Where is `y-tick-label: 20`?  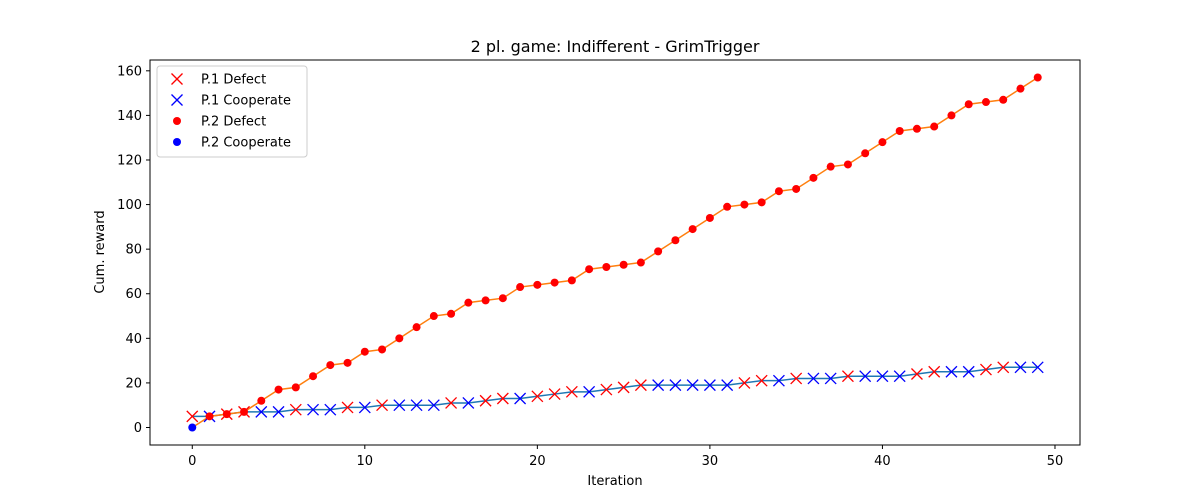
y-tick-label: 20 is located at coordinates (133, 383).